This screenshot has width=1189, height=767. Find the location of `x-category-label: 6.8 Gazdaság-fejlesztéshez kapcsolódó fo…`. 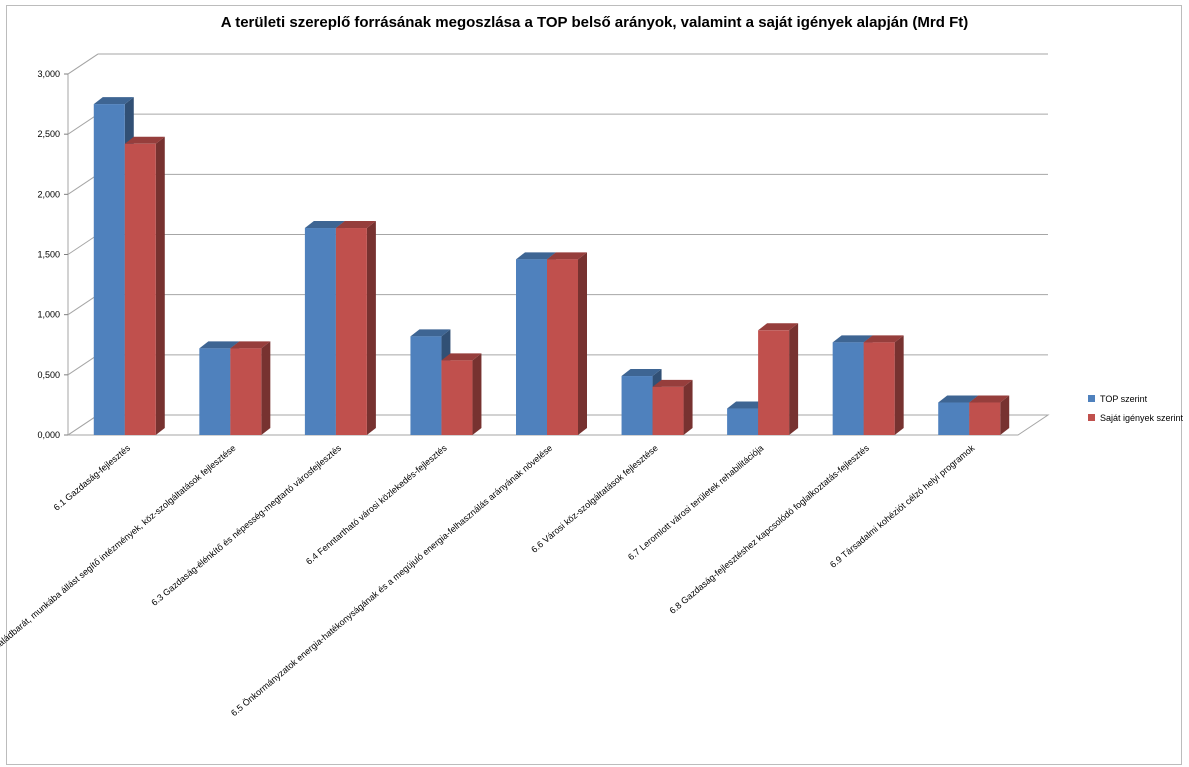

x-category-label: 6.8 Gazdaság-fejlesztéshez kapcsolódó fo… is located at coordinates (770, 529).